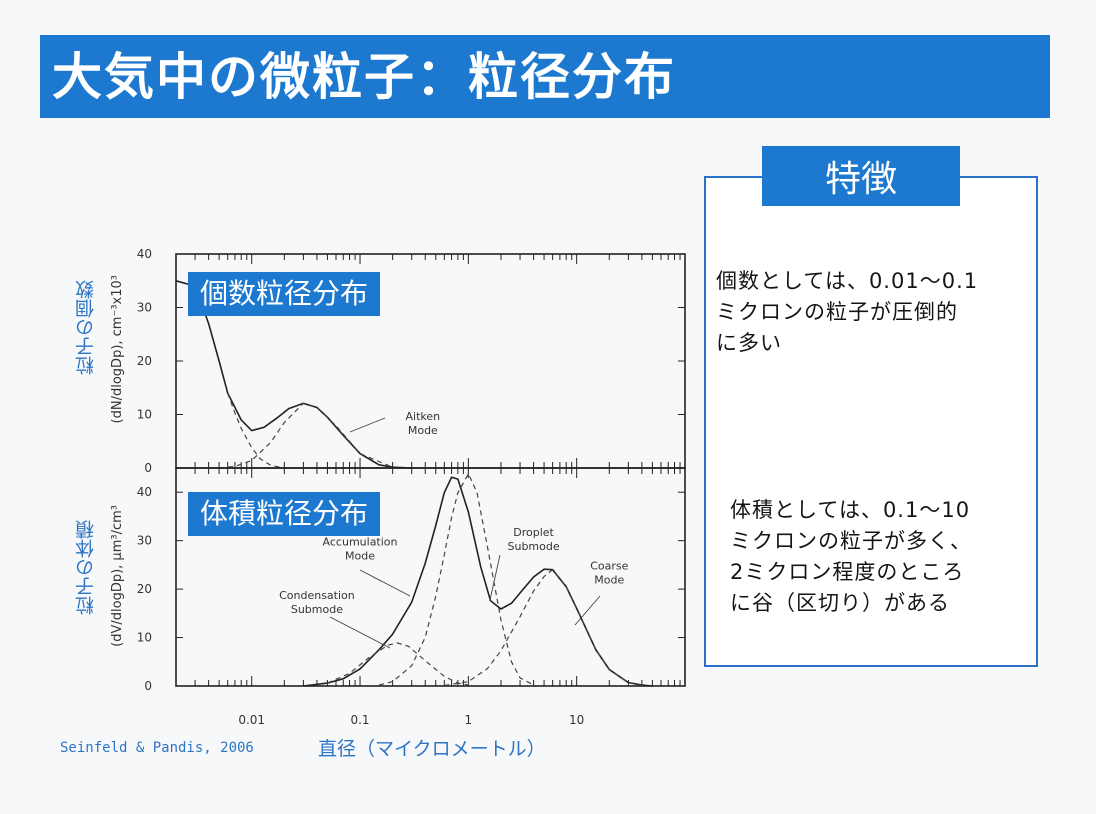 The width and height of the screenshot is (1096, 814). Describe the element at coordinates (423, 430) in the screenshot. I see `number-annotation-0: Mode` at that location.